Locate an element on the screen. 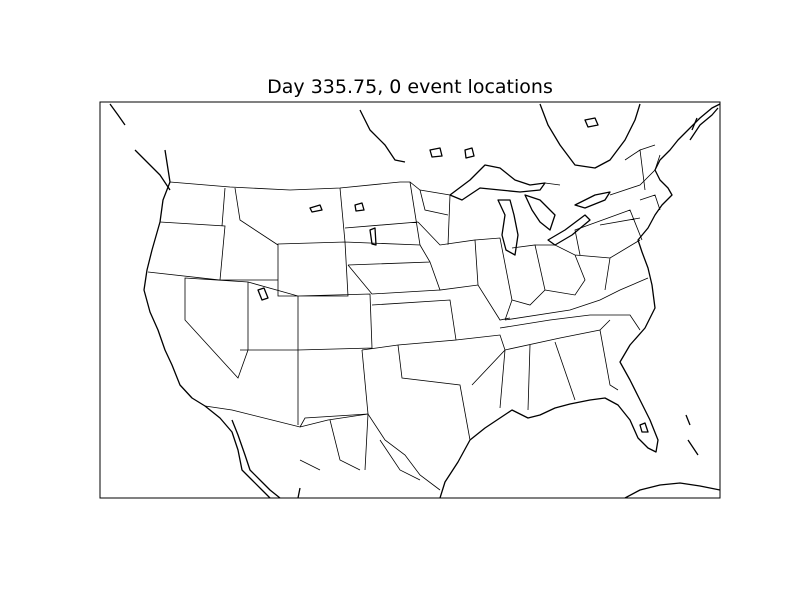  lake-ontario is located at coordinates (592, 200).